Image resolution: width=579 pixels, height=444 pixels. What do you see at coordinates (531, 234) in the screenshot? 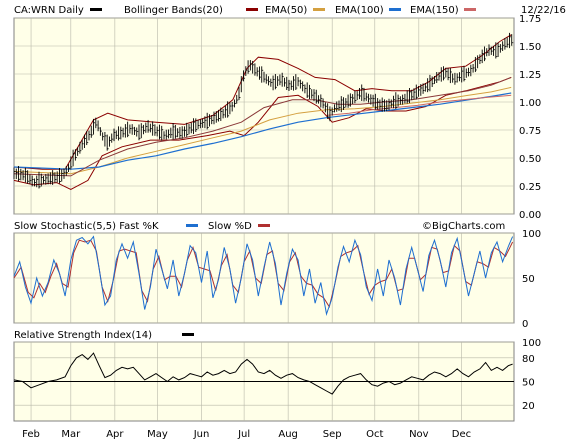
I see `stoch-y-tick: 100` at bounding box center [531, 234].